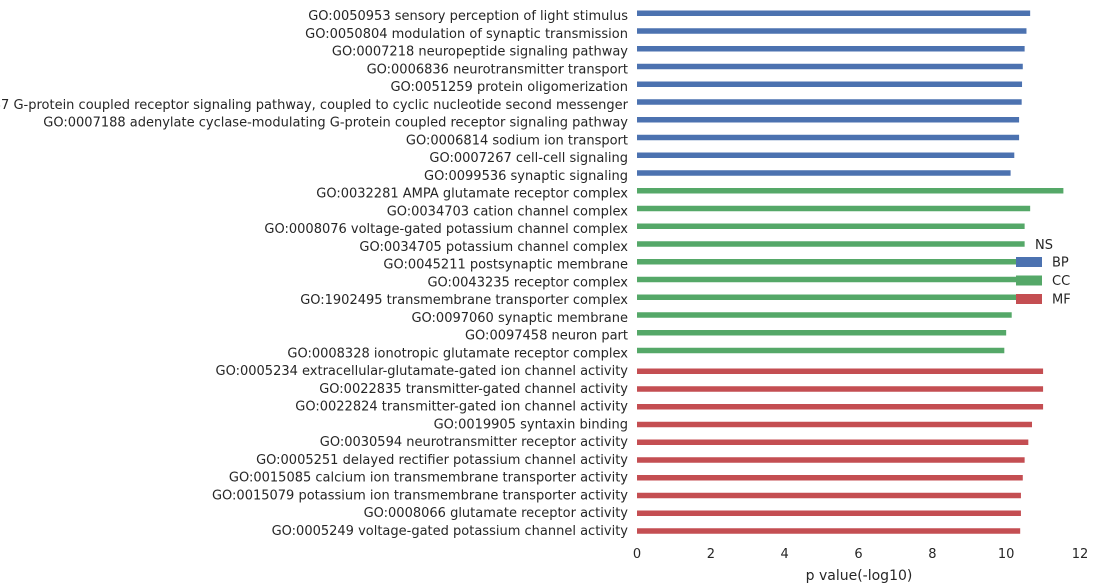 Image resolution: width=1097 pixels, height=587 pixels. What do you see at coordinates (546, 336) in the screenshot?
I see `category-label: GO:0097458 neuron part` at bounding box center [546, 336].